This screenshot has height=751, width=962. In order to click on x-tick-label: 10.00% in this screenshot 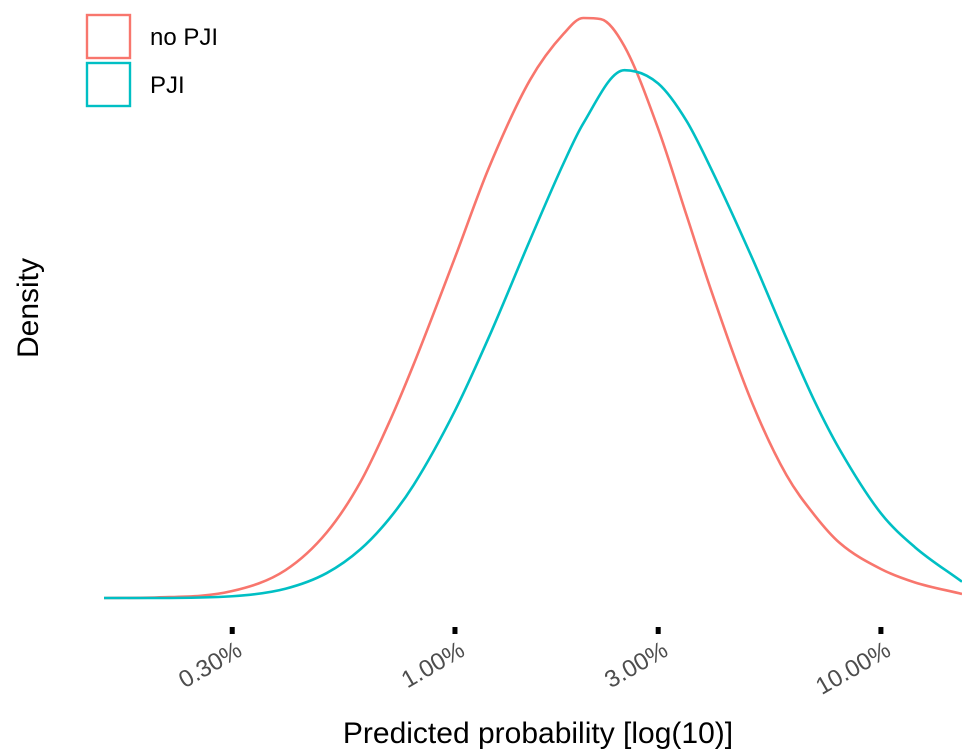, I will do `click(853, 668)`.